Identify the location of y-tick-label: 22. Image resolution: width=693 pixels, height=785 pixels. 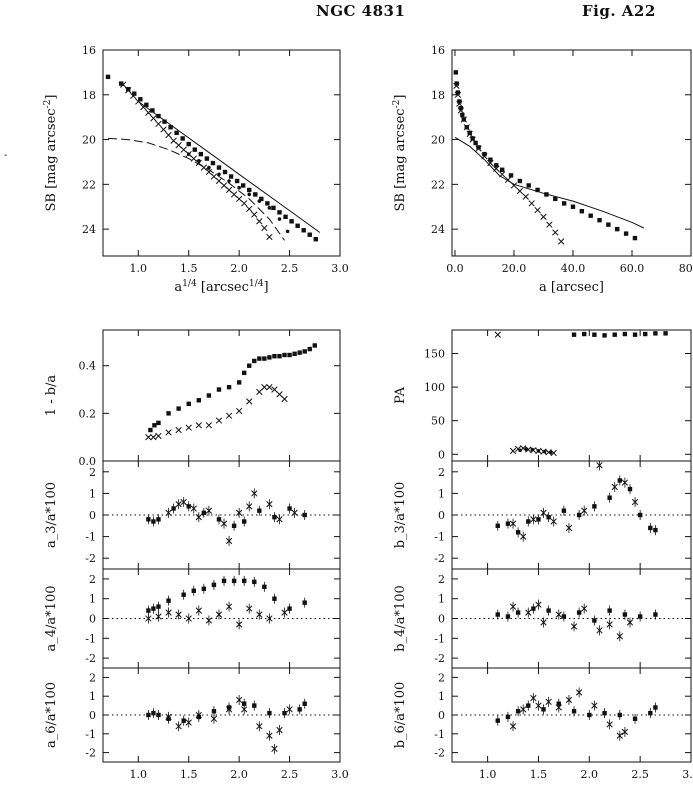
(438, 184).